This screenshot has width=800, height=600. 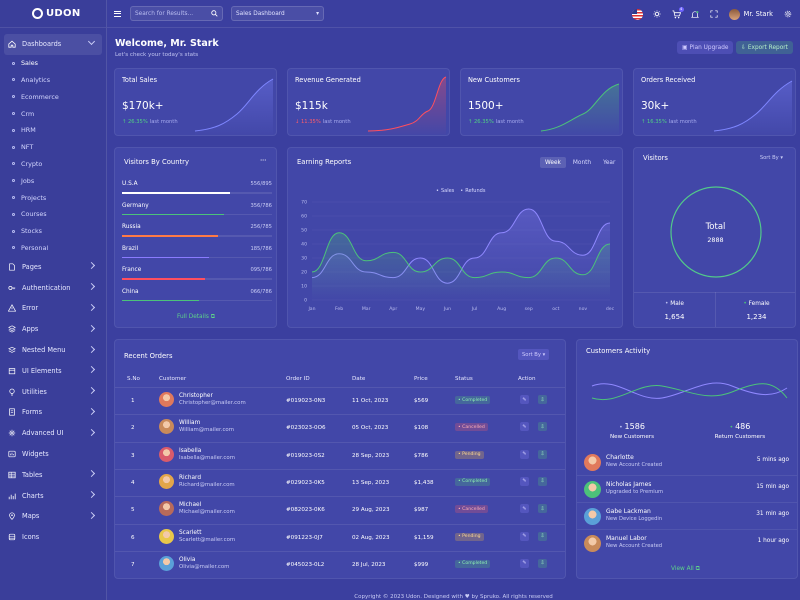 What do you see at coordinates (130, 184) in the screenshot?
I see `country-name: U.S.A` at bounding box center [130, 184].